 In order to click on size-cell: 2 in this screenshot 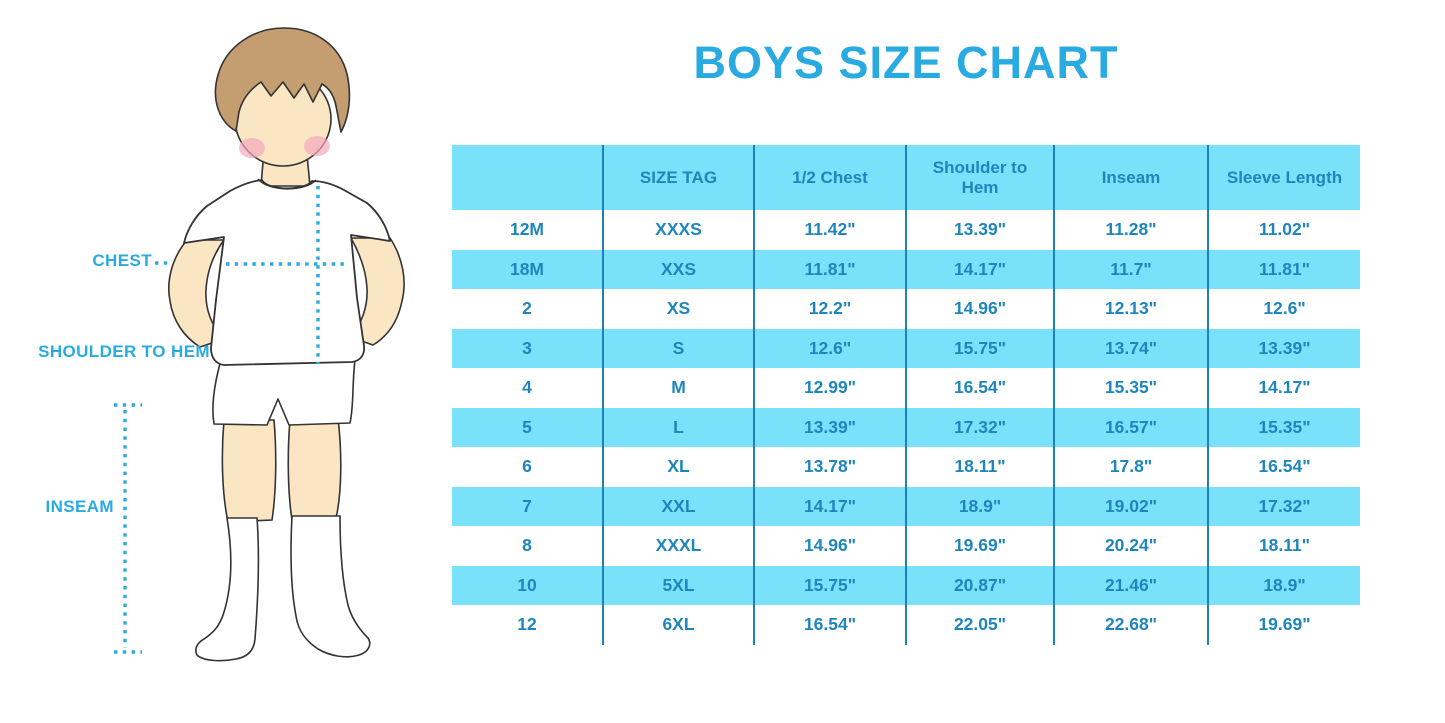, I will do `click(527, 309)`.